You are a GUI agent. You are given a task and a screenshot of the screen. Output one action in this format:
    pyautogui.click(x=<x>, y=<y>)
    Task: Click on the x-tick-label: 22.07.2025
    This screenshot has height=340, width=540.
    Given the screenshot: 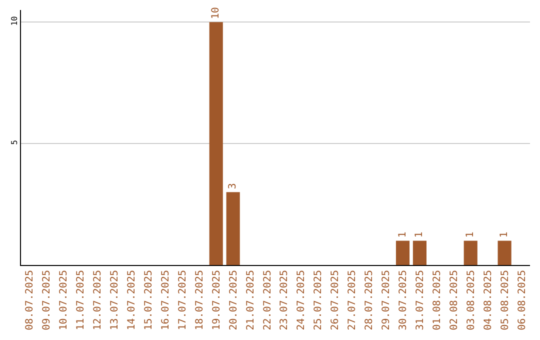 What is the action you would take?
    pyautogui.click(x=268, y=300)
    